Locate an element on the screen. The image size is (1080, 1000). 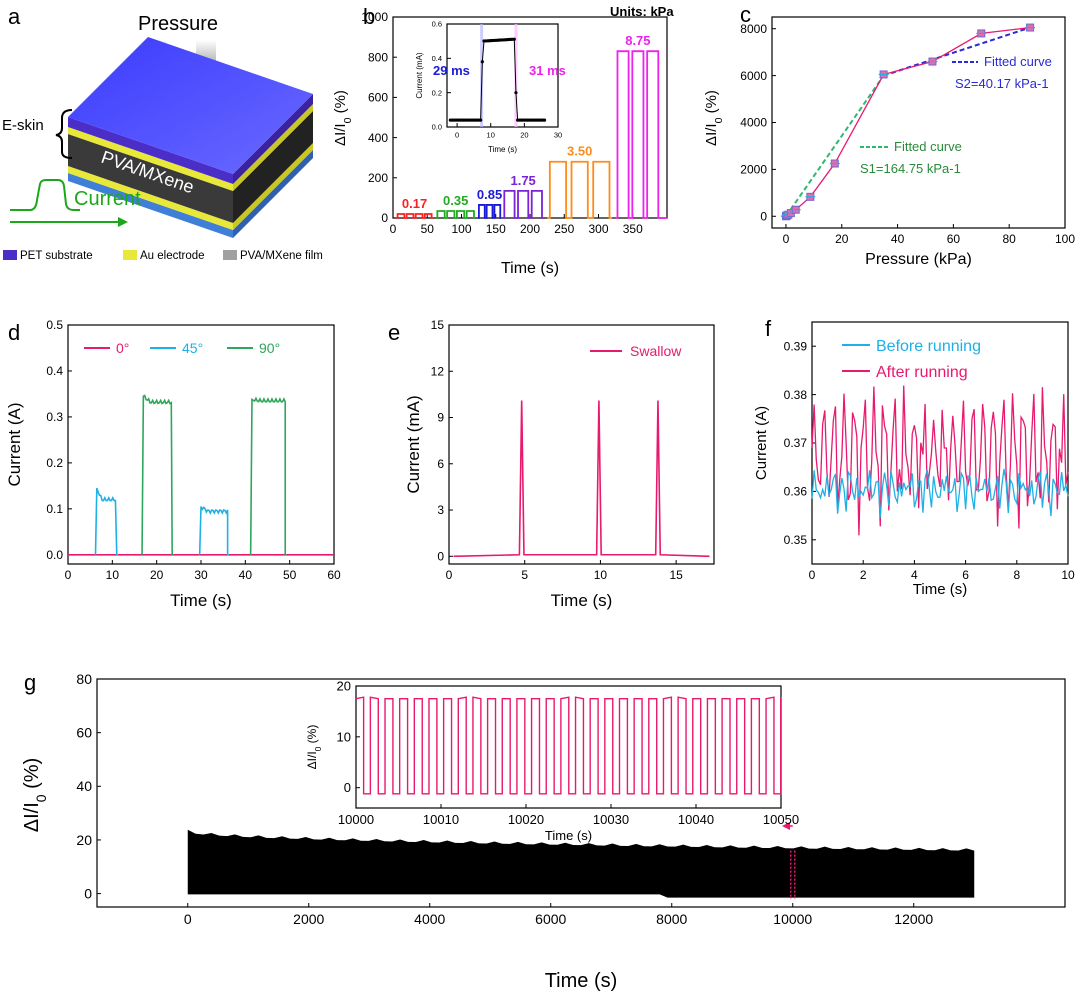
panel-letter-c: c is located at coordinates (745, 14).